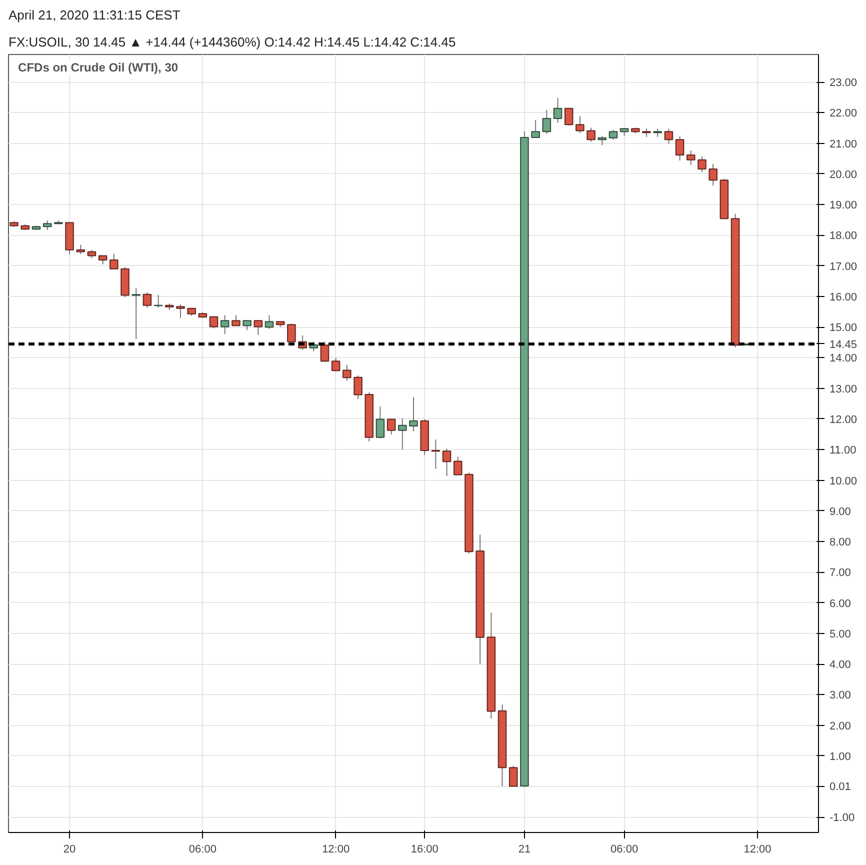 The height and width of the screenshot is (865, 866). I want to click on text: CFDs on Crude Oil (WTI), 30, so click(98, 67).